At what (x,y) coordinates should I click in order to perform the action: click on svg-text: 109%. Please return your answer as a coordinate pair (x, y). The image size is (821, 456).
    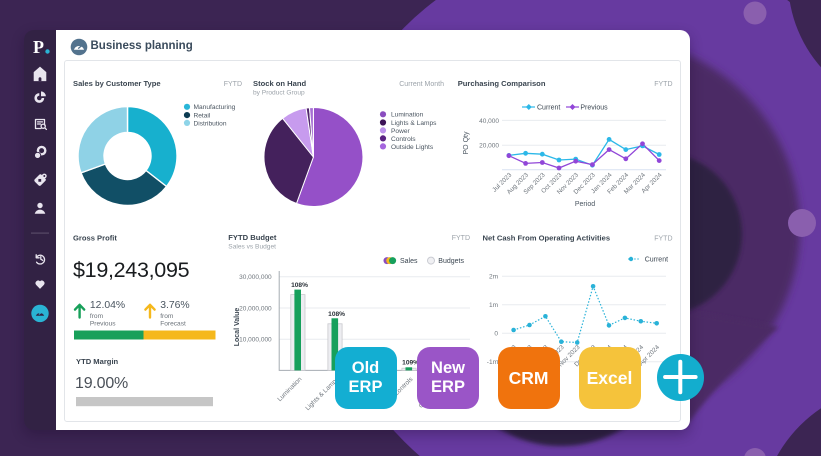
    Looking at the image, I should click on (410, 363).